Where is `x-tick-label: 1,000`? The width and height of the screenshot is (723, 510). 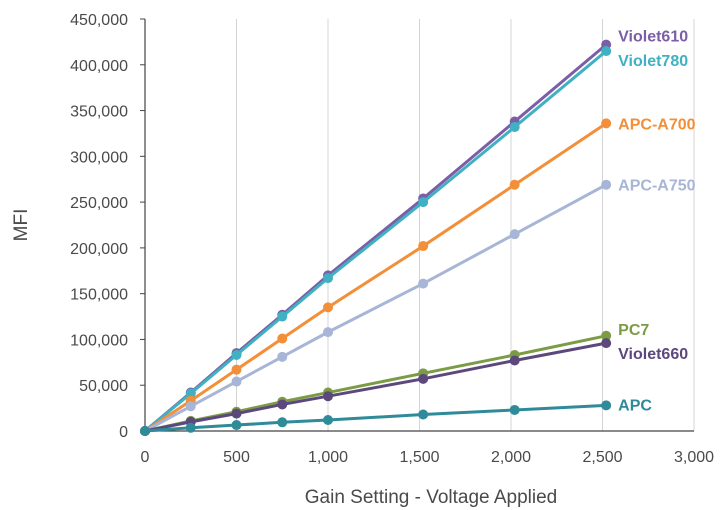 x-tick-label: 1,000 is located at coordinates (328, 457).